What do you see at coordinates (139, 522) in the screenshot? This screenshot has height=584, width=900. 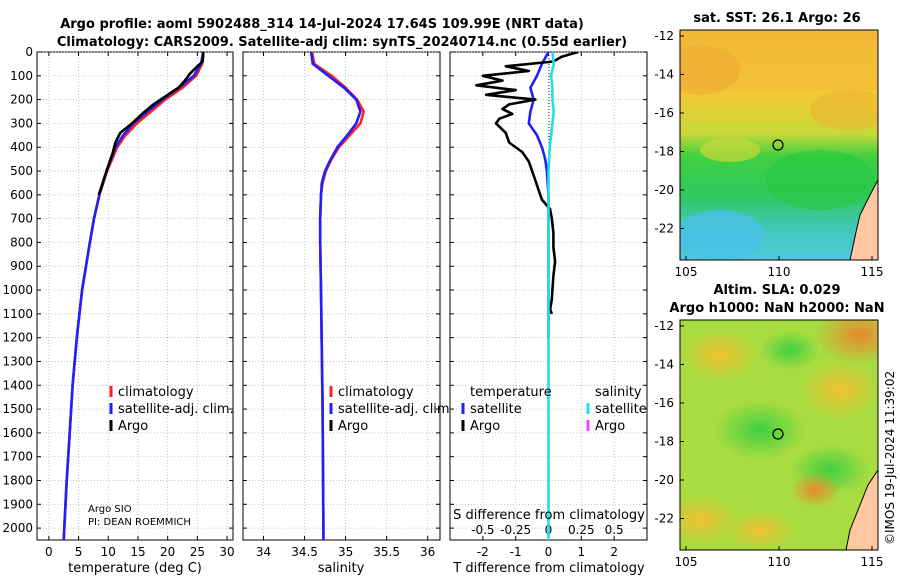 I see `annotation-pi: PI: DEAN ROEMMICH` at bounding box center [139, 522].